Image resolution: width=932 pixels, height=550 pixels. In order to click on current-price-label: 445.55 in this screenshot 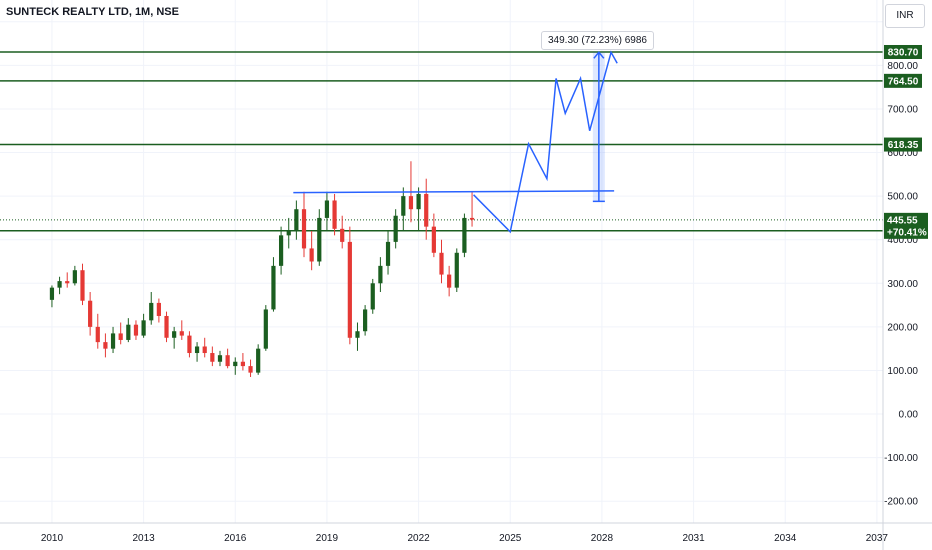, I will do `click(902, 220)`.